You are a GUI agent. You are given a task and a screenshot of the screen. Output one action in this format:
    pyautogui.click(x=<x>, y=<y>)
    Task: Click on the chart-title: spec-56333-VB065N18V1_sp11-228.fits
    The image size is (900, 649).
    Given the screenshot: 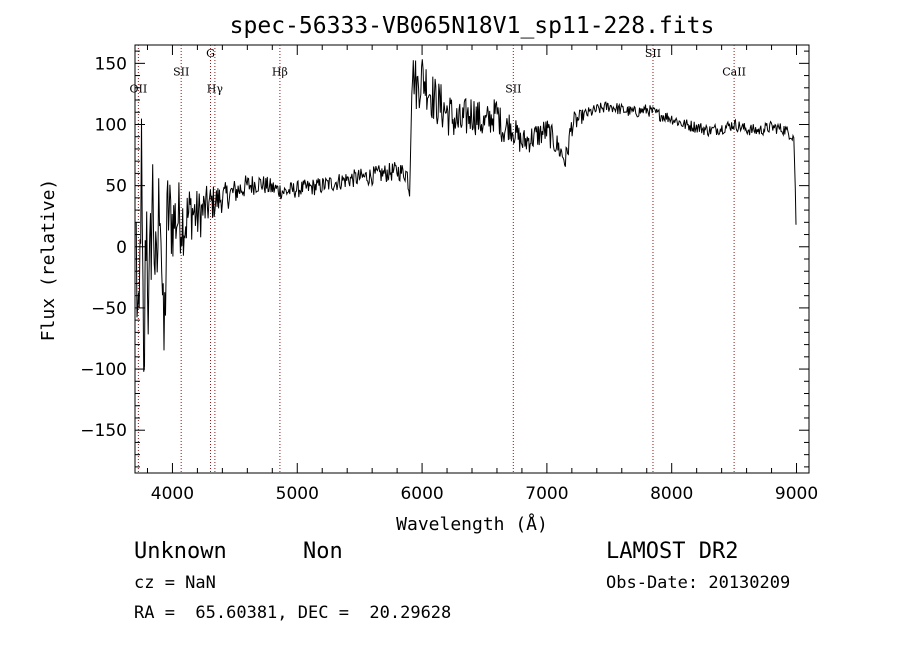 What is the action you would take?
    pyautogui.click(x=472, y=26)
    